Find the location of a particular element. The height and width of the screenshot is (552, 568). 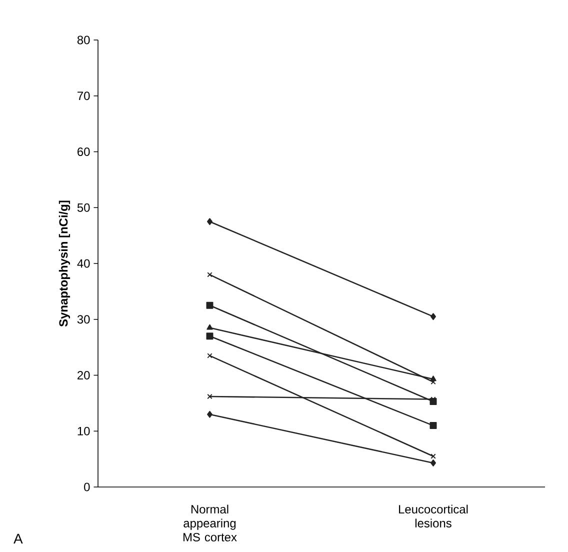

y-tick-label: 60 is located at coordinates (84, 152).